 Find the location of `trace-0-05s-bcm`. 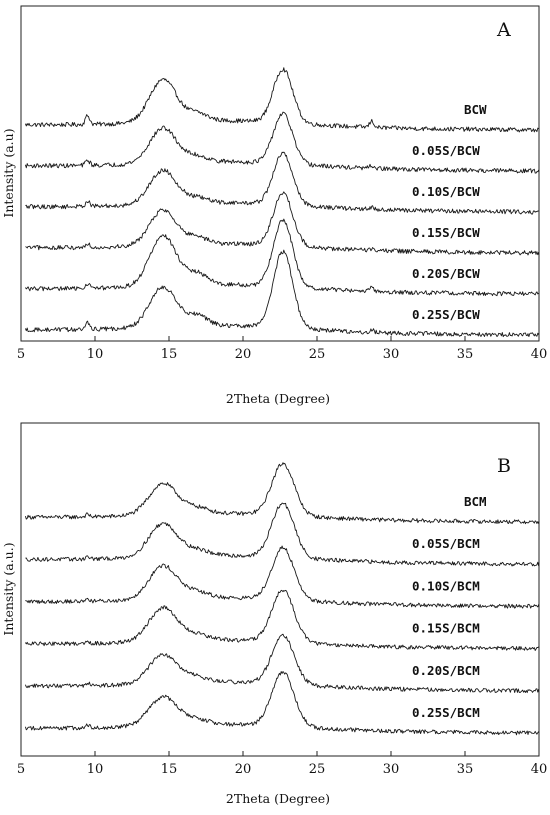

trace-0-05s-bcm is located at coordinates (282, 534).